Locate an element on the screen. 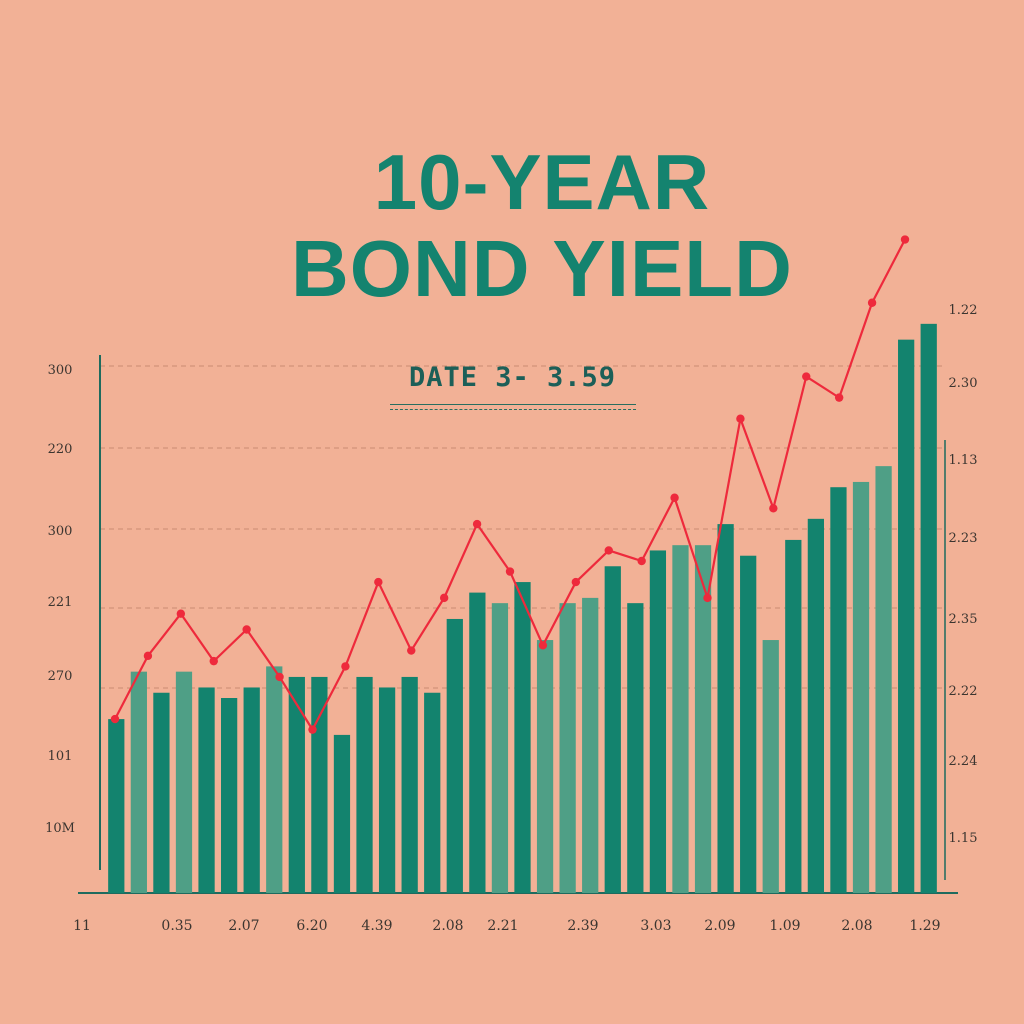 The height and width of the screenshot is (1024, 1024). chart-subtitle: DATE 3- 3.59 is located at coordinates (512, 377).